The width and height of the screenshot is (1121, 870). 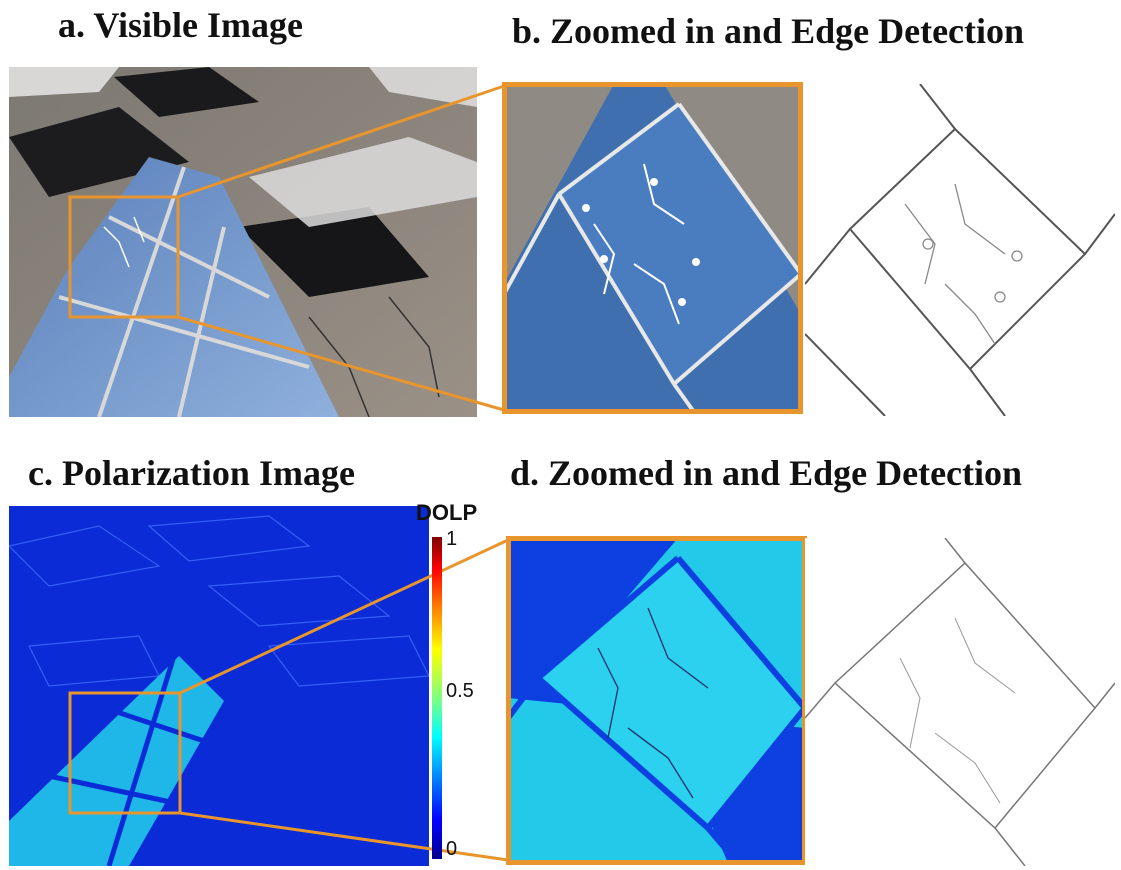 What do you see at coordinates (652, 248) in the screenshot?
I see `zoomed-visible-image` at bounding box center [652, 248].